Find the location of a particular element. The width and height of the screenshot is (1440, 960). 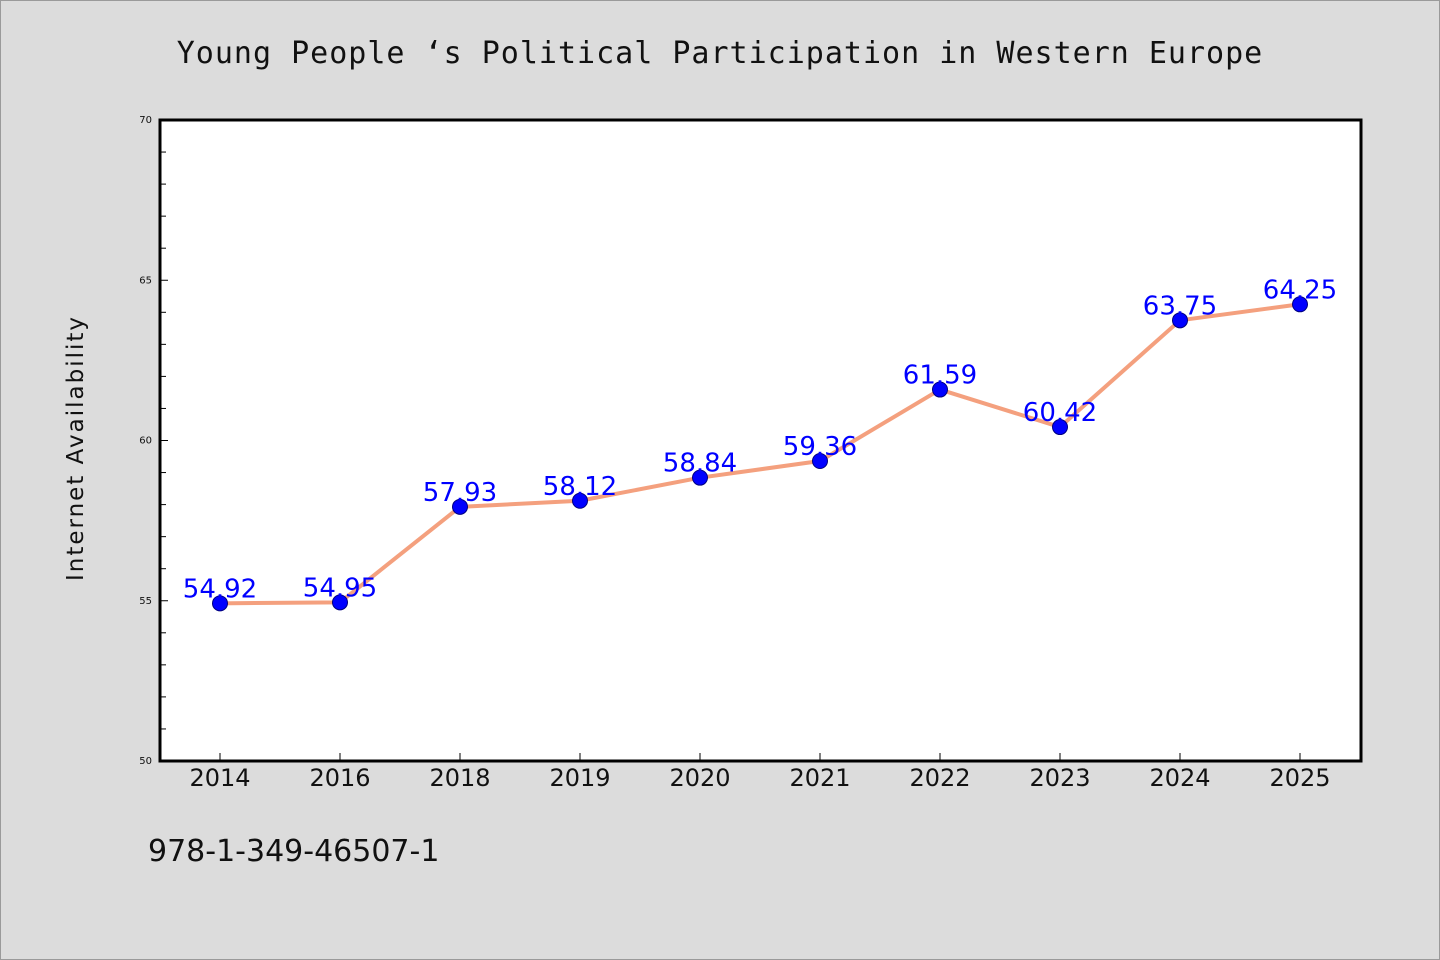

x-tick-label: 2014 is located at coordinates (219, 778).